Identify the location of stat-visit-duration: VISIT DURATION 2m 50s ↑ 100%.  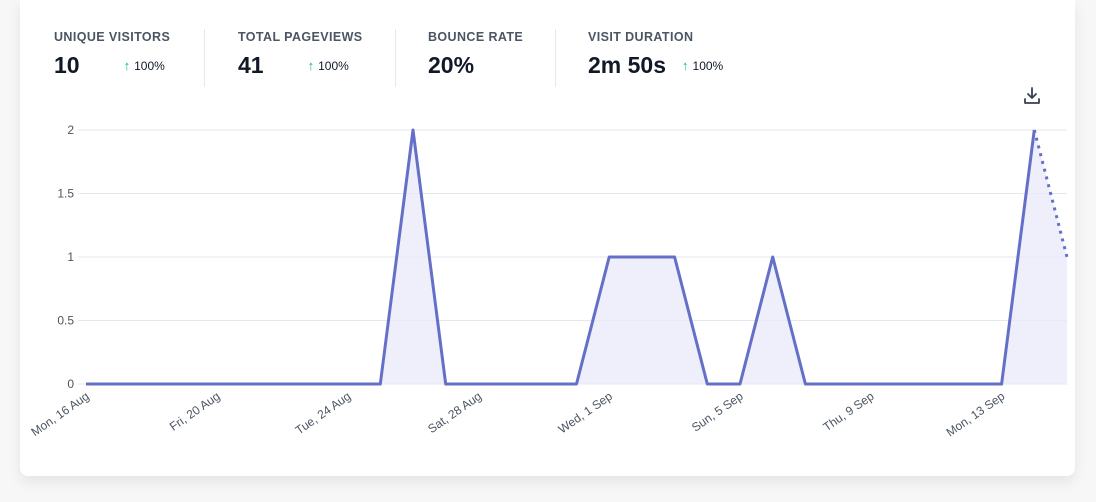
(655, 54).